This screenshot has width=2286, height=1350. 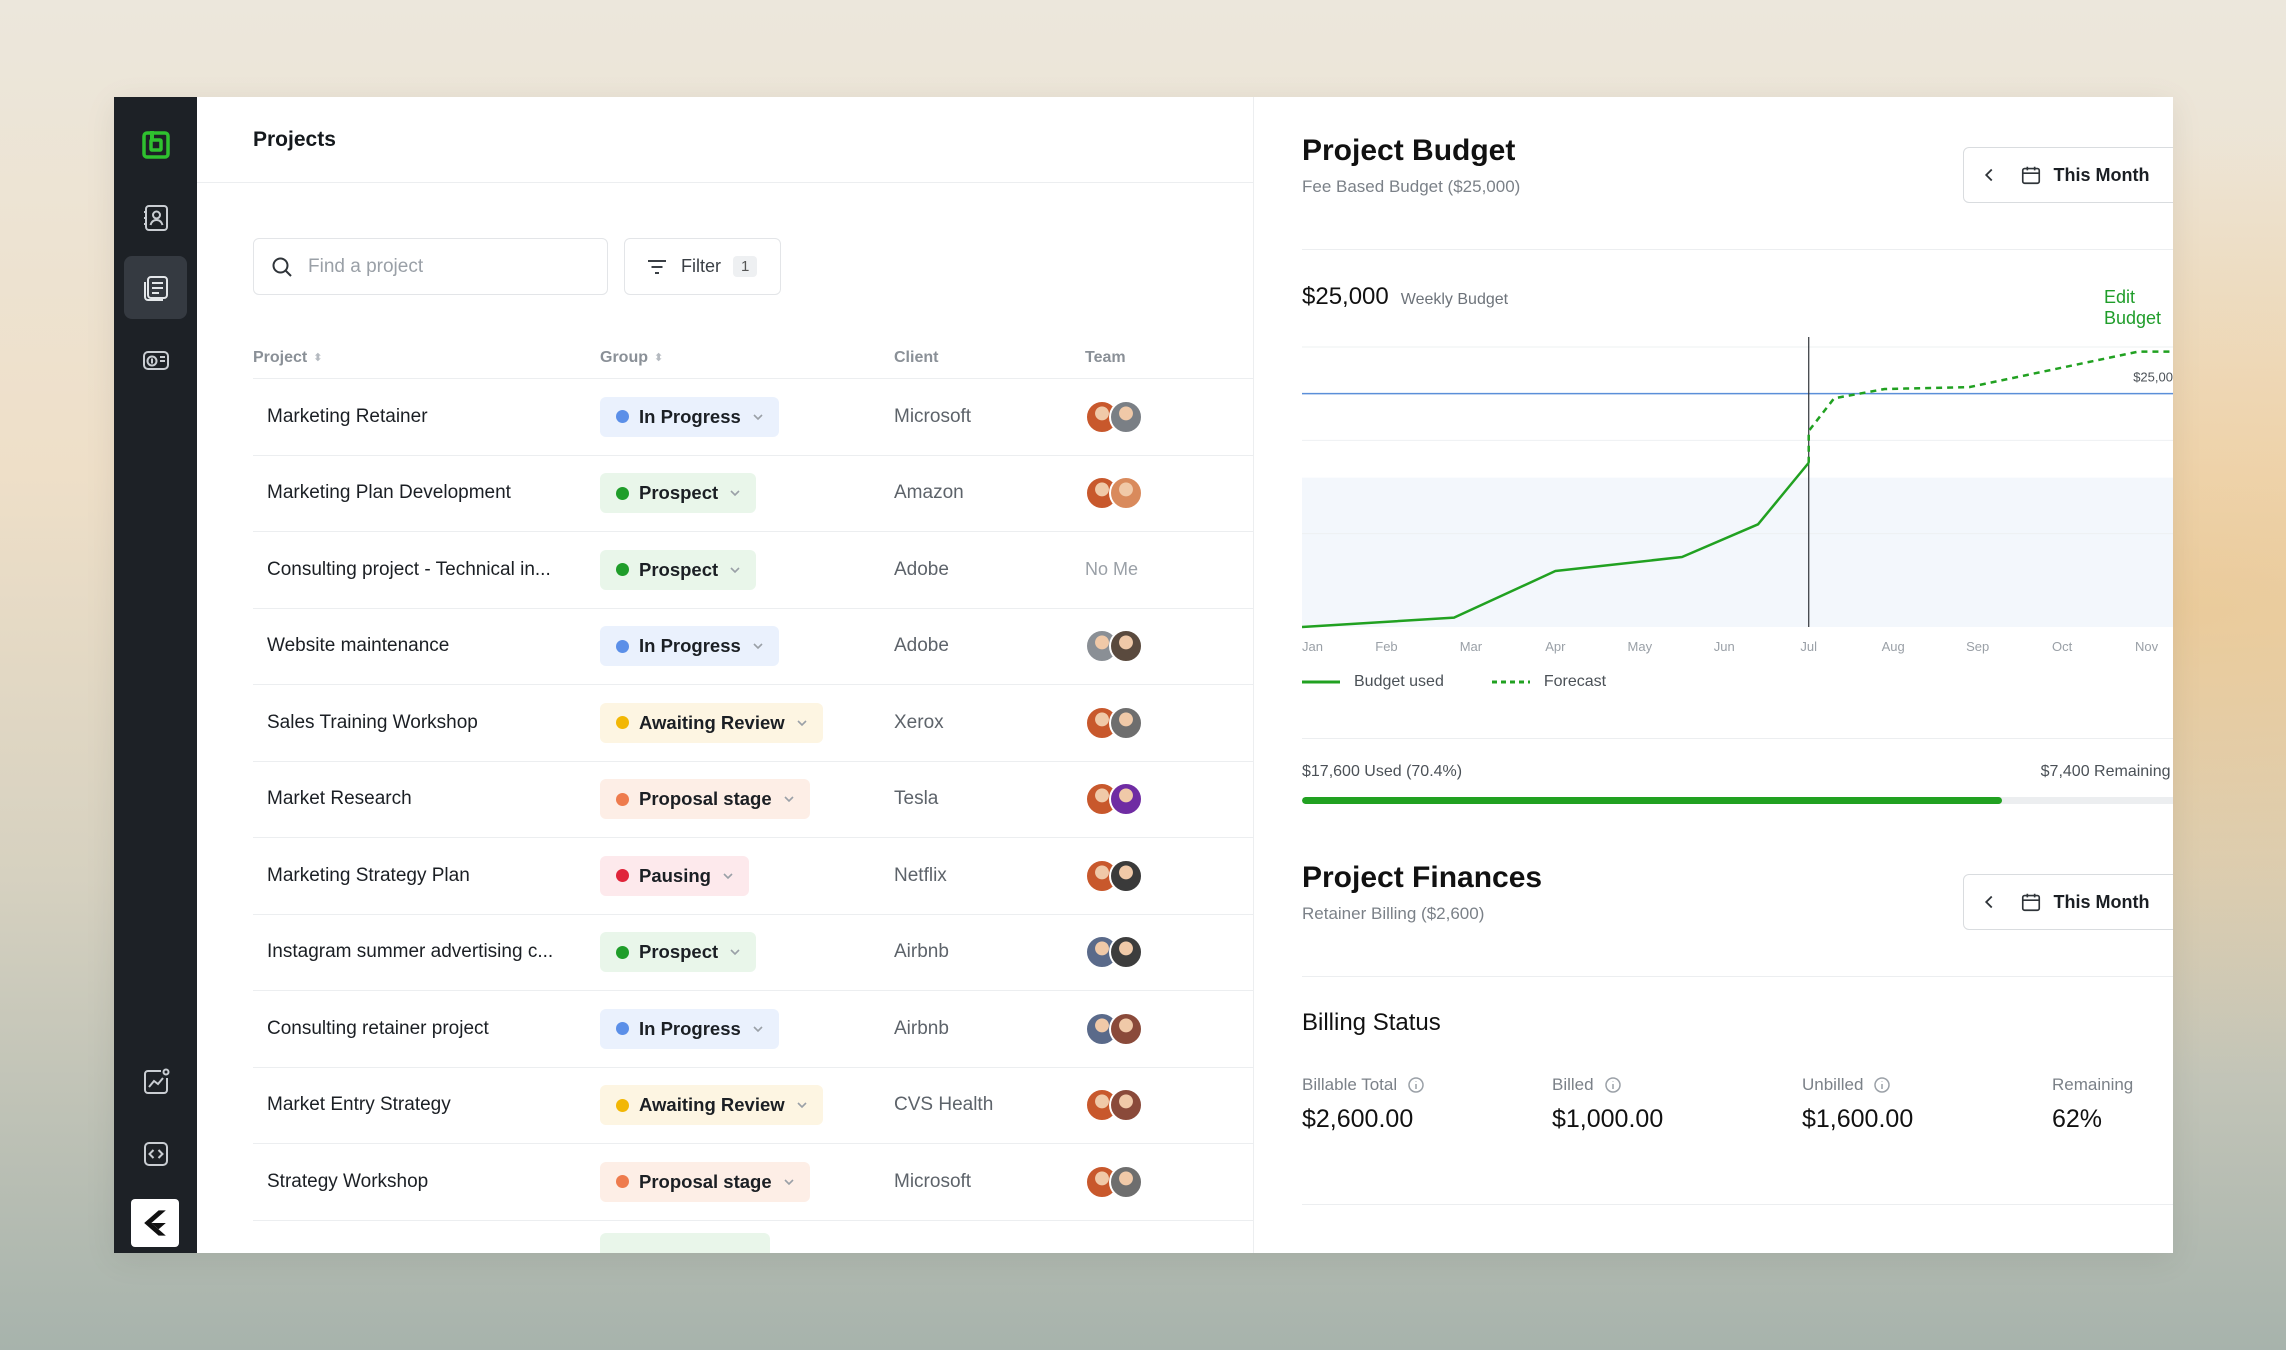 I want to click on projects-icon, so click(x=155, y=287).